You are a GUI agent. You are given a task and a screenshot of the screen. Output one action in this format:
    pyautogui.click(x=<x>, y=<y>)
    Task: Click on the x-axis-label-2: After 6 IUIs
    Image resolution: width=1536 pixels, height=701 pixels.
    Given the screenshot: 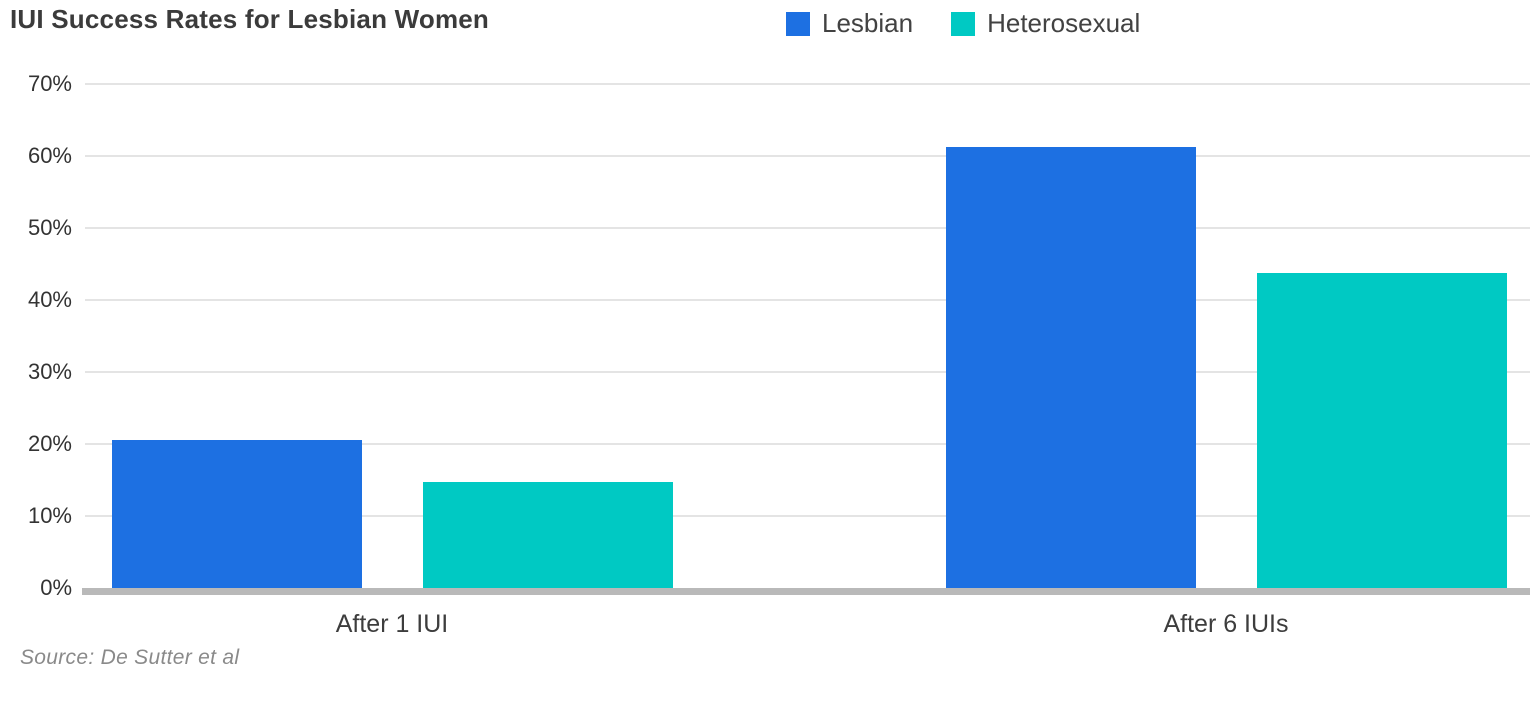 What is the action you would take?
    pyautogui.click(x=1226, y=624)
    